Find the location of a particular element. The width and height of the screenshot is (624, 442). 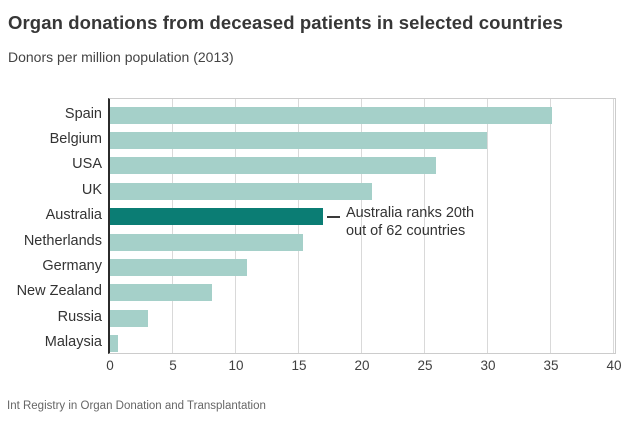

x-tick-label-30: 30 is located at coordinates (488, 365).